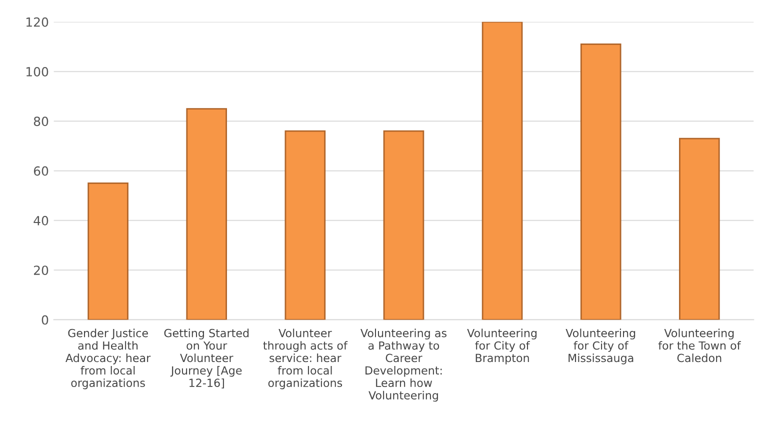  Describe the element at coordinates (37, 71) in the screenshot. I see `y-tick-label: 100` at that location.